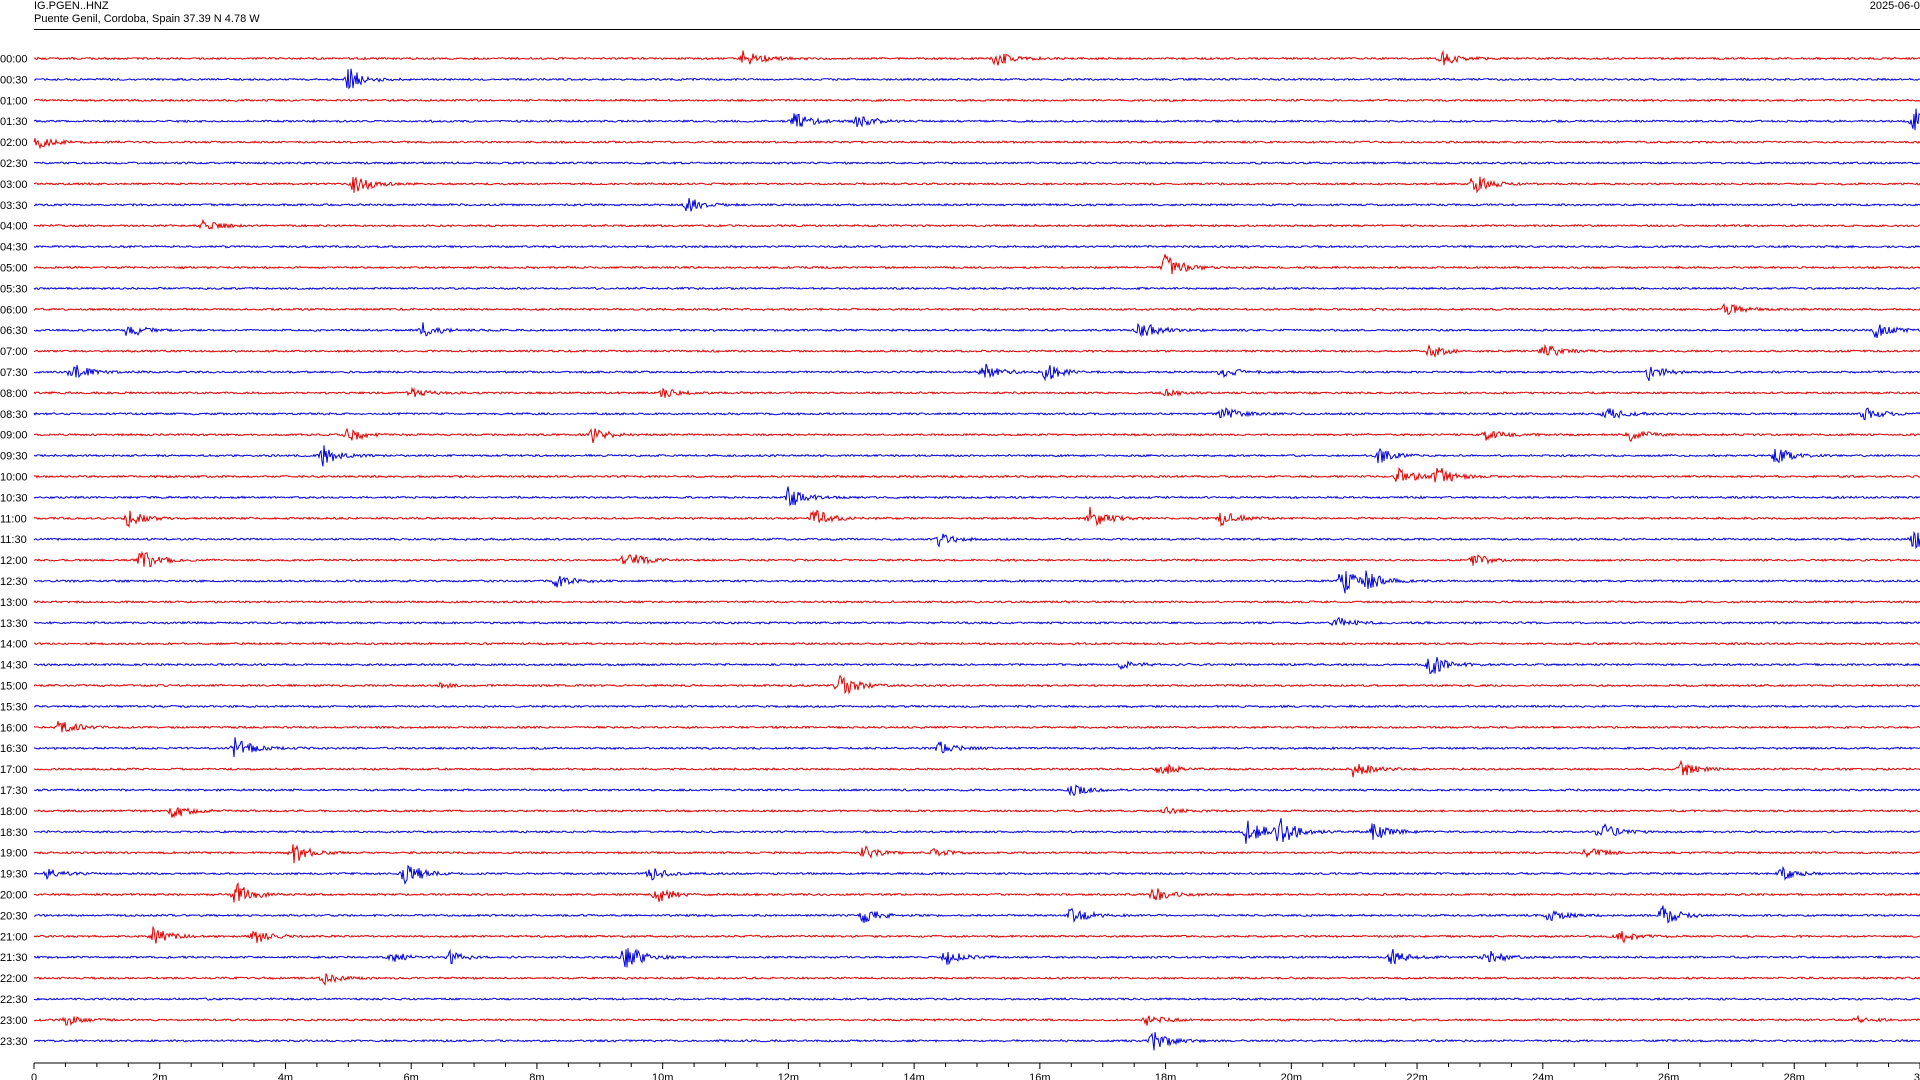 The image size is (1920, 1080). I want to click on row-label: 14:30, so click(14, 666).